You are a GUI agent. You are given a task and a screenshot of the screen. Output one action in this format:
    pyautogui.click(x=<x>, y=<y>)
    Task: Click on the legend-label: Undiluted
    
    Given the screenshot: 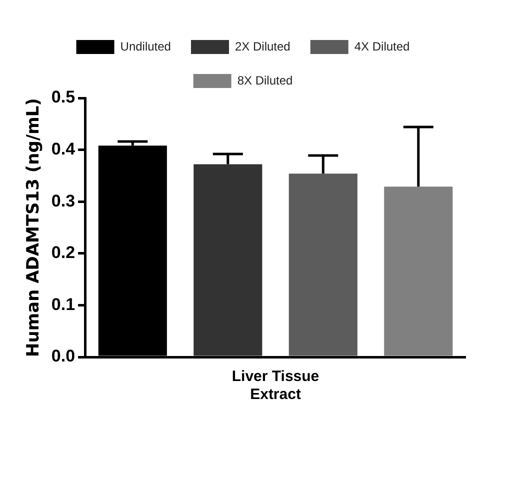 What is the action you would take?
    pyautogui.click(x=145, y=46)
    